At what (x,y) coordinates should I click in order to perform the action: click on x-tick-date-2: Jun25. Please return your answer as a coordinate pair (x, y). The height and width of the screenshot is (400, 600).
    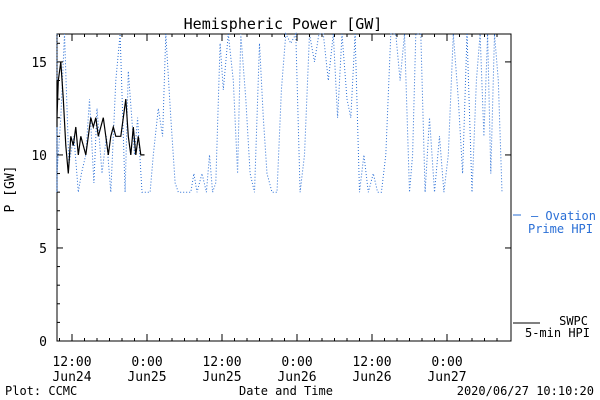
    Looking at the image, I should click on (221, 377).